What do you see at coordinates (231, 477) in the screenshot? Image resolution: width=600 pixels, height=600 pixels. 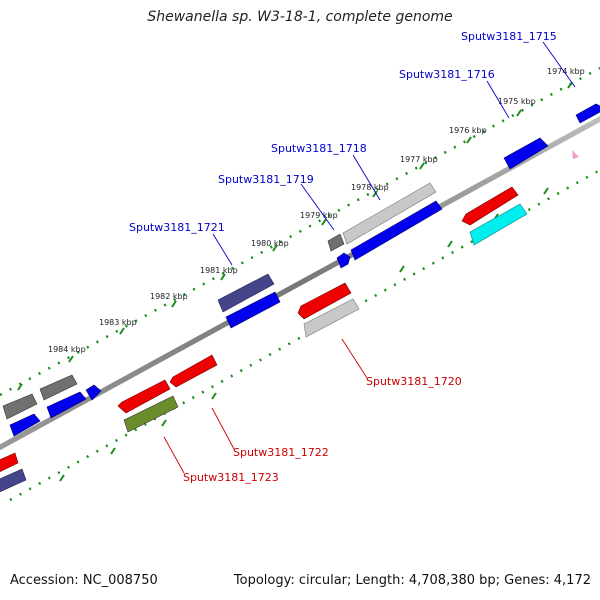 I see `gene-label-1723: Sputw3181_1723` at bounding box center [231, 477].